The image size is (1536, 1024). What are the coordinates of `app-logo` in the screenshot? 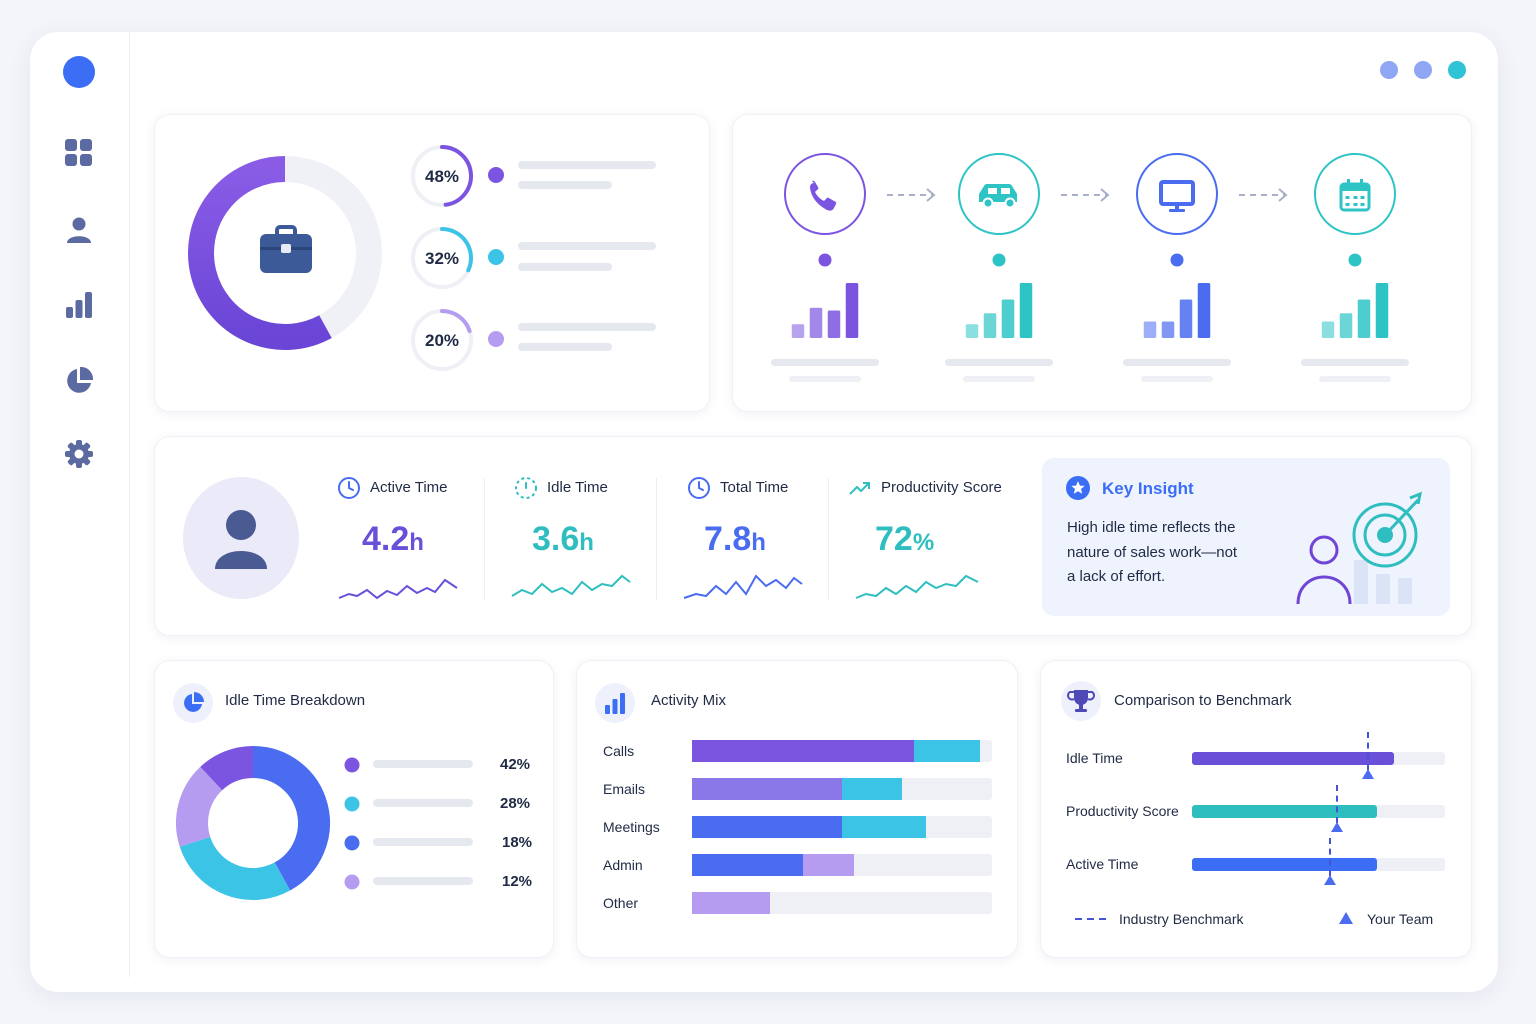 It's located at (79, 72).